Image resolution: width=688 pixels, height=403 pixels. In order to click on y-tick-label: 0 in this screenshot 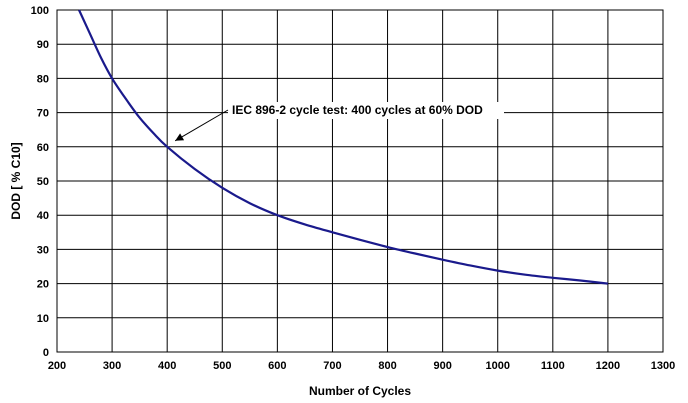, I will do `click(46, 353)`.